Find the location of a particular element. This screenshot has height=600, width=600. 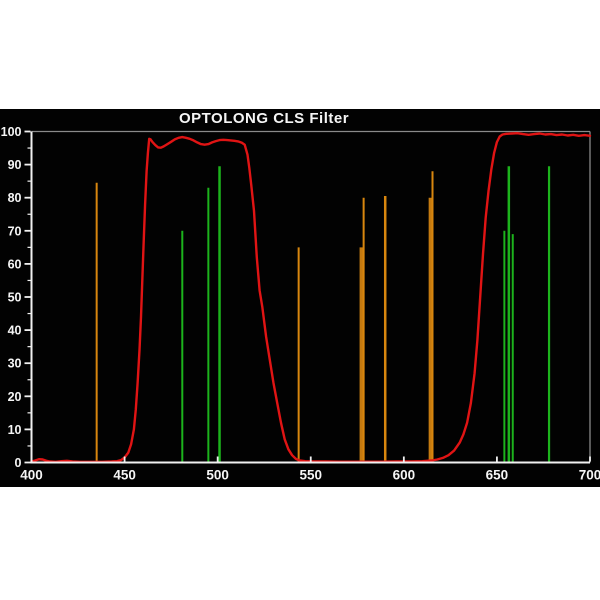

x-tick-label: 450 is located at coordinates (124, 475).